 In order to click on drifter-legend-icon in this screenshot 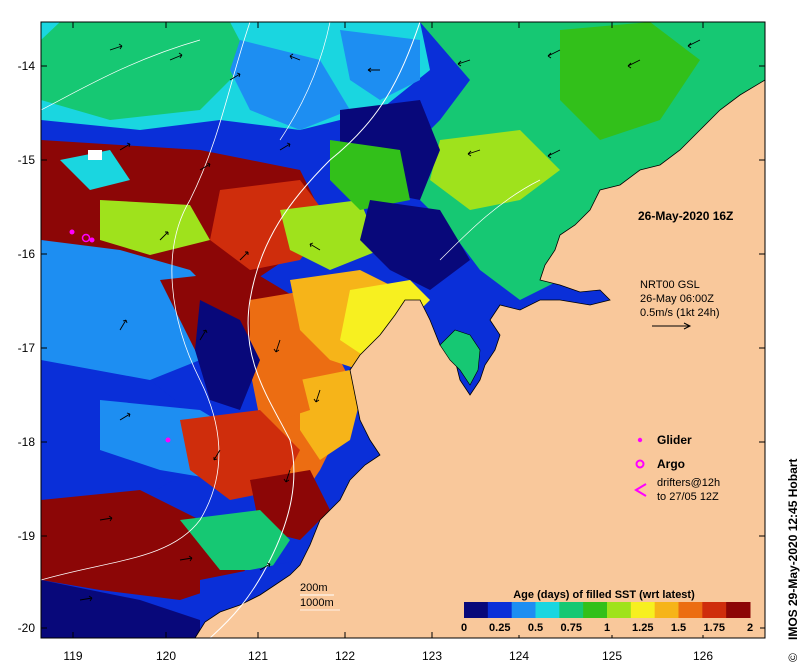, I will do `click(640, 490)`.